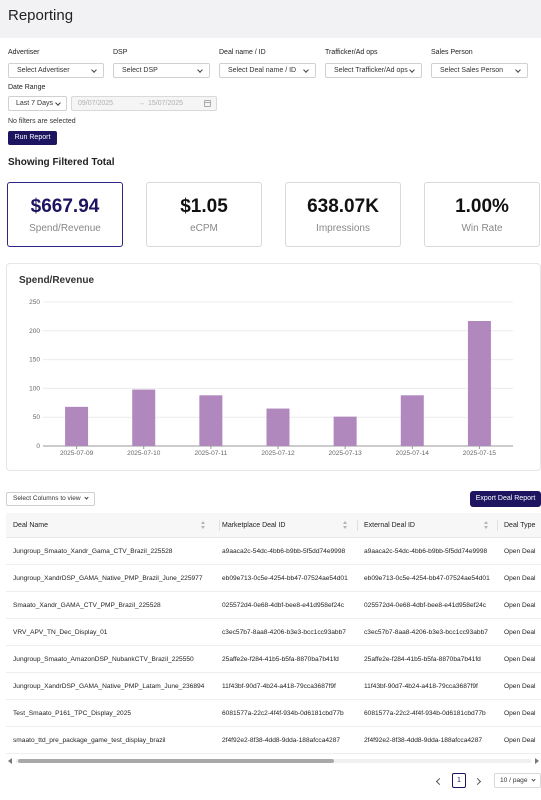  Describe the element at coordinates (176, 761) in the screenshot. I see `scrollbar-thumb` at that location.